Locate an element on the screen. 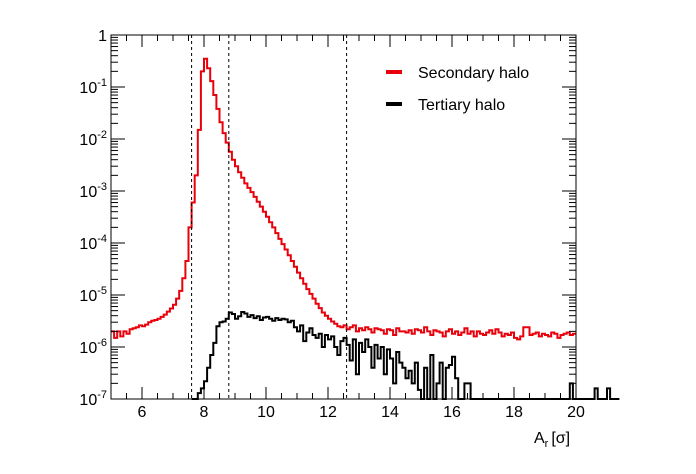  x-tick-label: 18 is located at coordinates (514, 412).